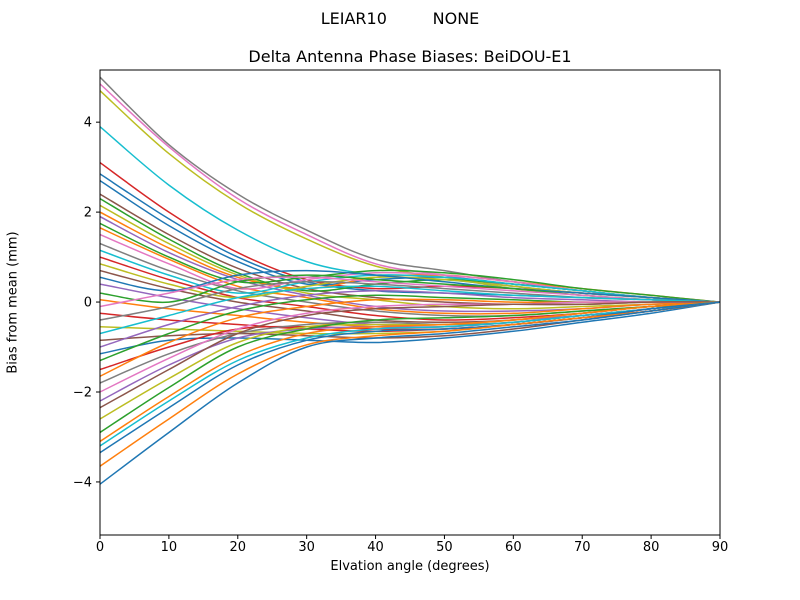 This screenshot has height=600, width=800. What do you see at coordinates (88, 303) in the screenshot?
I see `y-tick-label: 0` at bounding box center [88, 303].